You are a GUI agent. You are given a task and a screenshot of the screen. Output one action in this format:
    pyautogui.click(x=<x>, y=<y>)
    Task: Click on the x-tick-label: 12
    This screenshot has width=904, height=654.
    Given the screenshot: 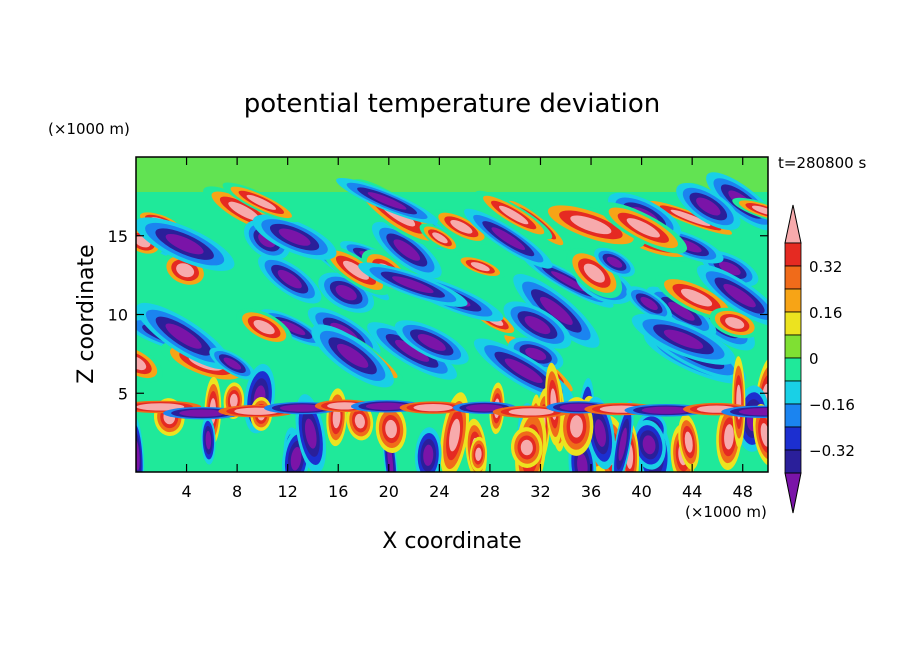 What is the action you would take?
    pyautogui.click(x=288, y=491)
    